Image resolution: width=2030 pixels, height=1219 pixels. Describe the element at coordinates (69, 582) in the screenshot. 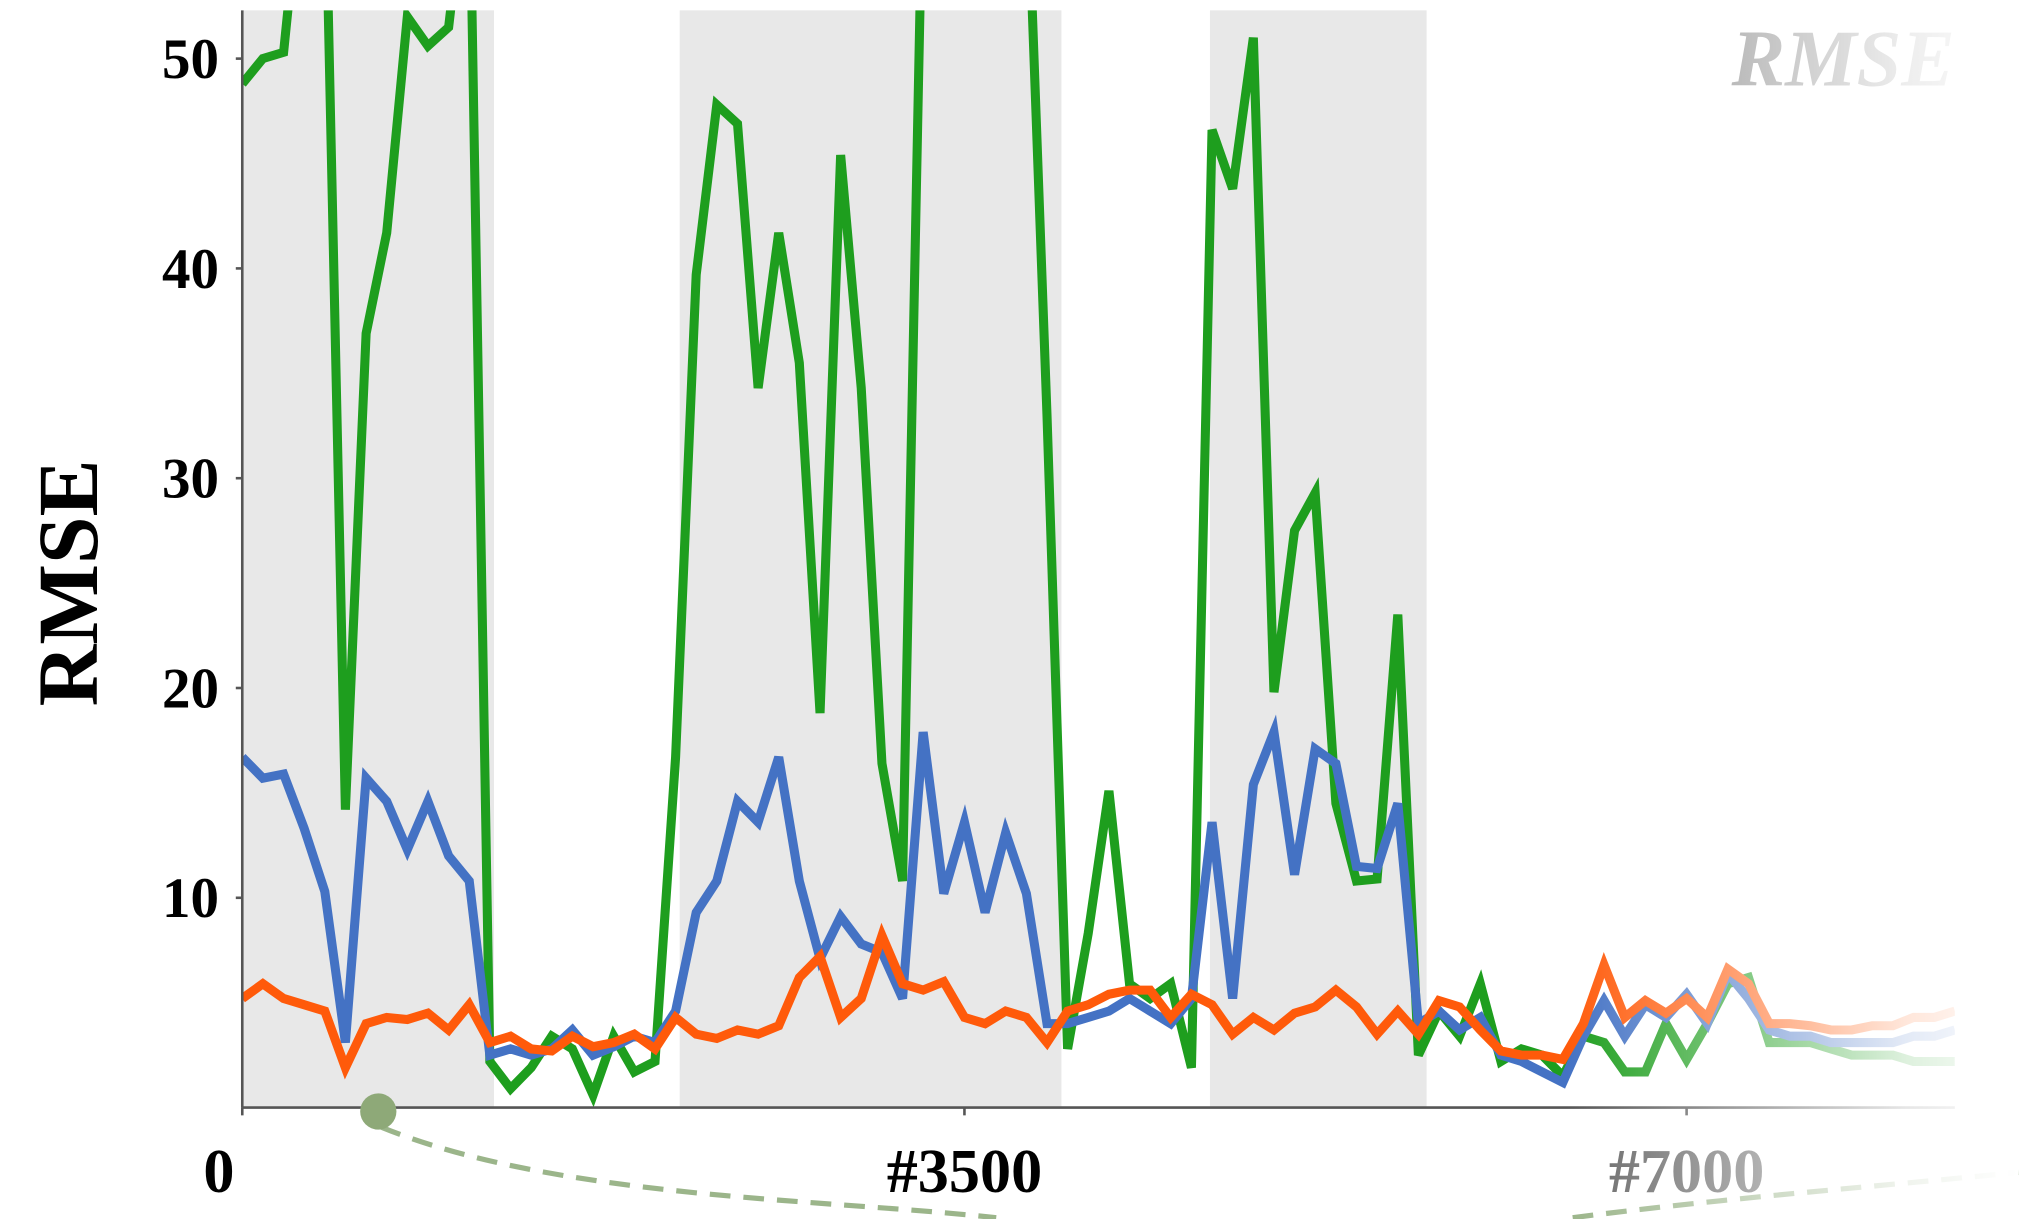

I see `y-axis-label: RMSE` at that location.